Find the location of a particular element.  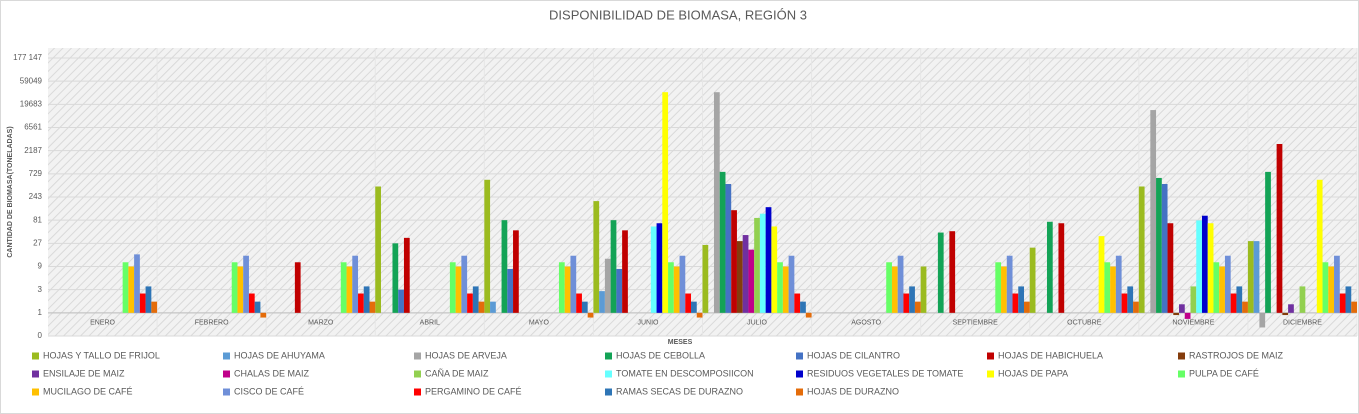

legend-label: HOJAS DE HABICHUELA is located at coordinates (1050, 355).